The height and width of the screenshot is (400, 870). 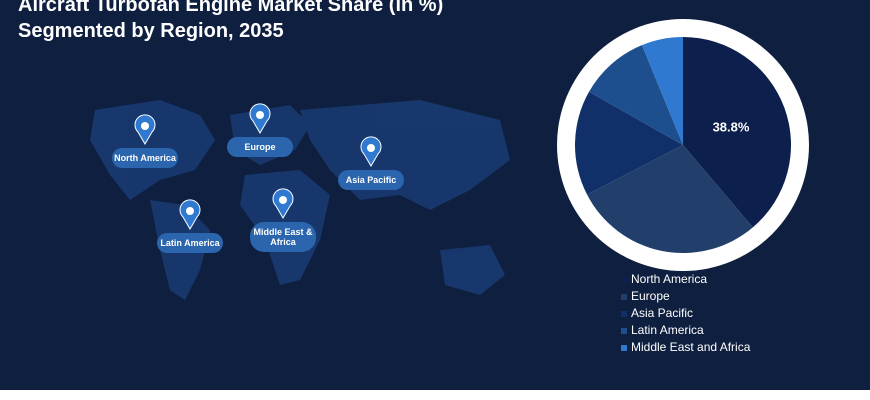 I want to click on map-region-label: Middle East & Africa, so click(x=283, y=237).